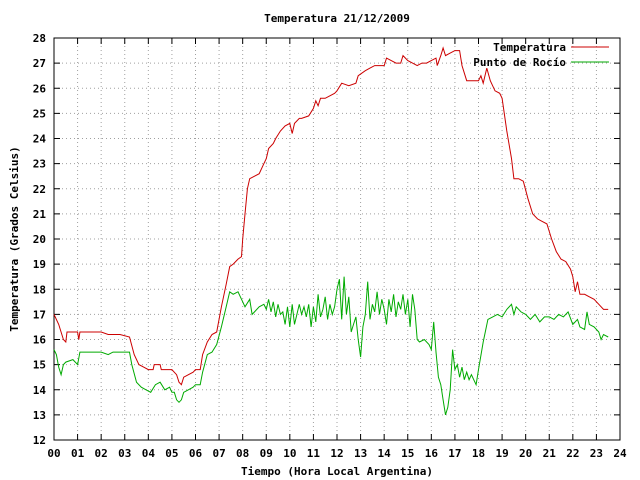 This screenshot has height=480, width=640. What do you see at coordinates (572, 453) in the screenshot?
I see `x-tick-label: 22` at bounding box center [572, 453].